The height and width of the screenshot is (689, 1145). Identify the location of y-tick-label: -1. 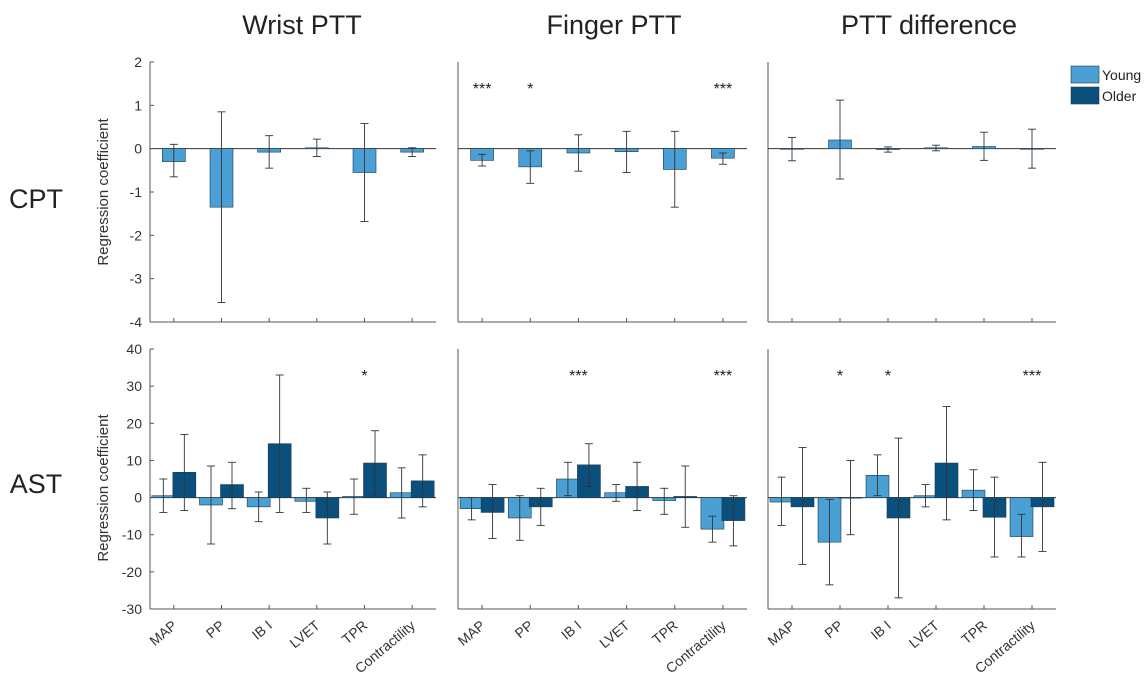
(136, 192).